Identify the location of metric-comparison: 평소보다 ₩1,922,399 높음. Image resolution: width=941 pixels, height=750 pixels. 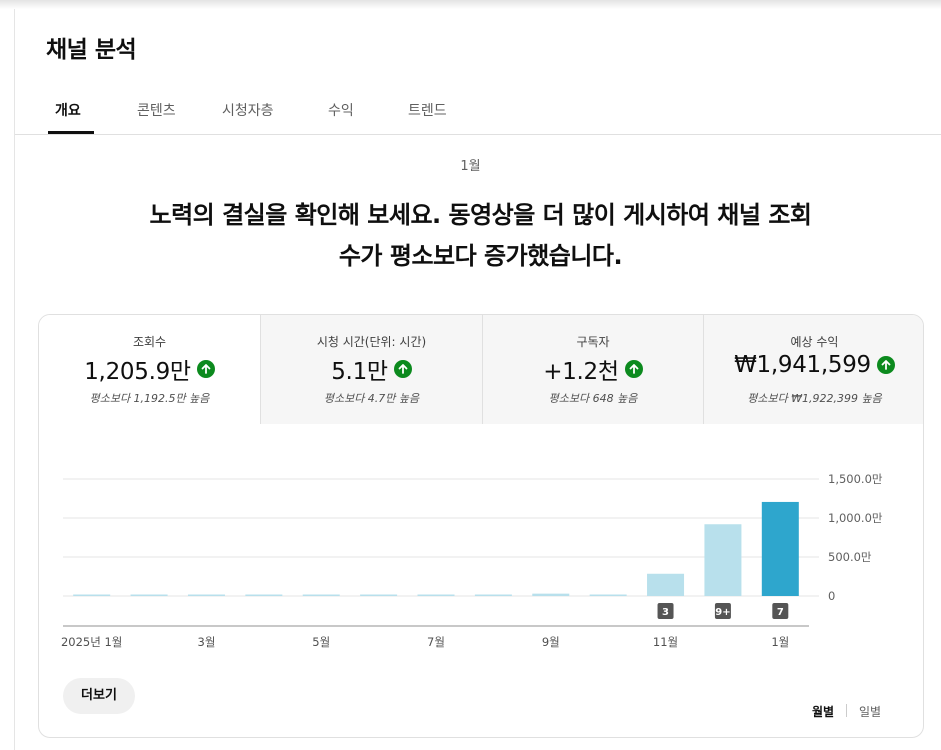
(814, 398).